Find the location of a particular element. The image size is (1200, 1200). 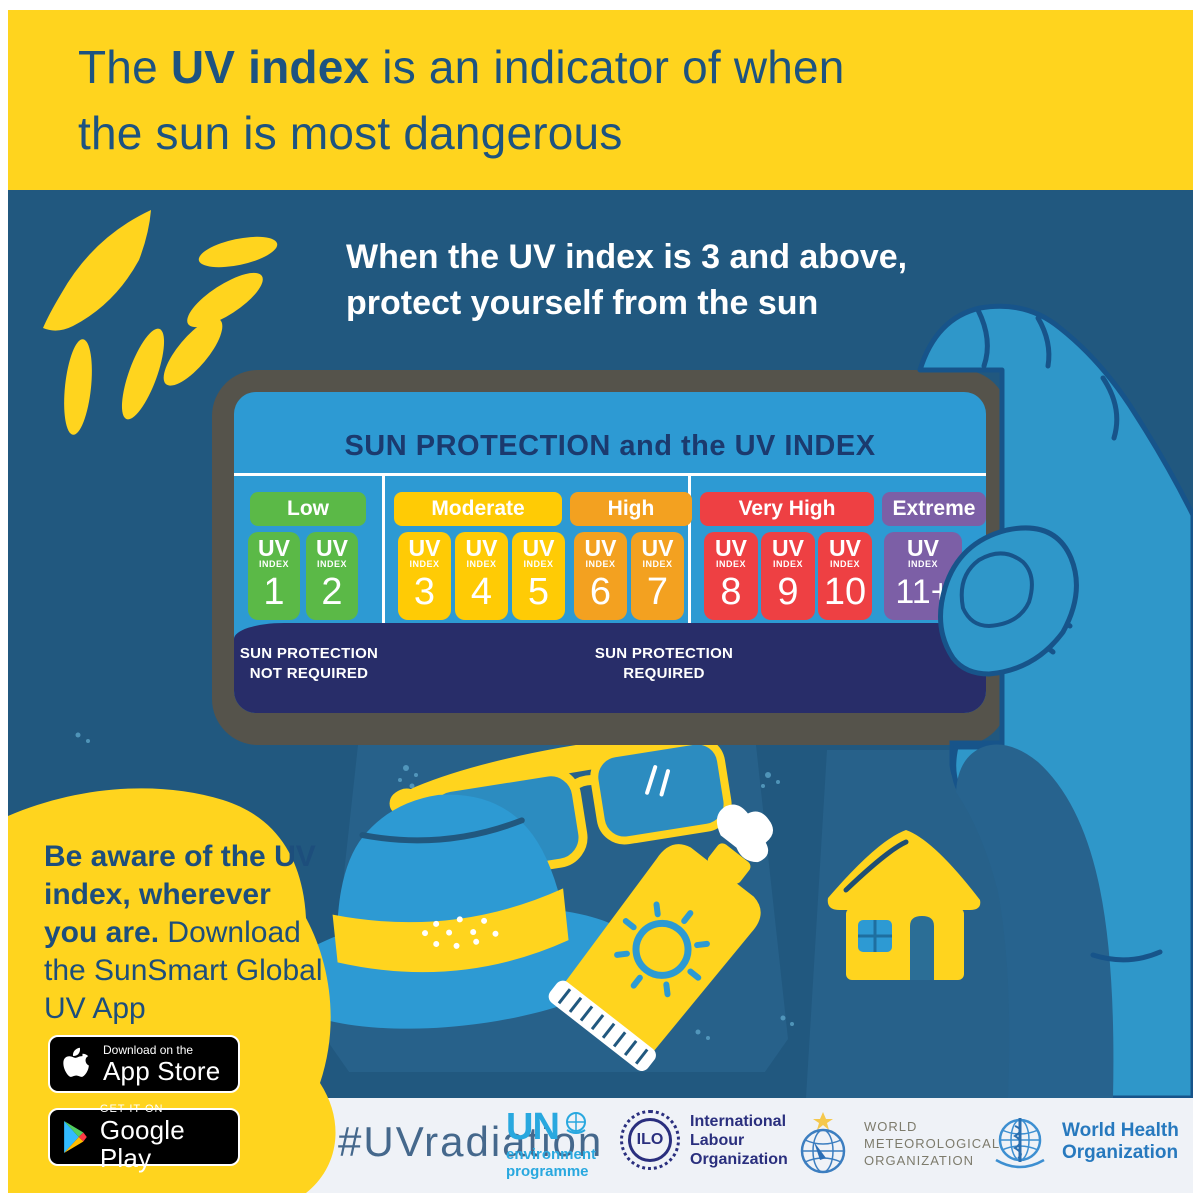

uv-index-tile-4: UV INDEX 4 is located at coordinates (481, 576).